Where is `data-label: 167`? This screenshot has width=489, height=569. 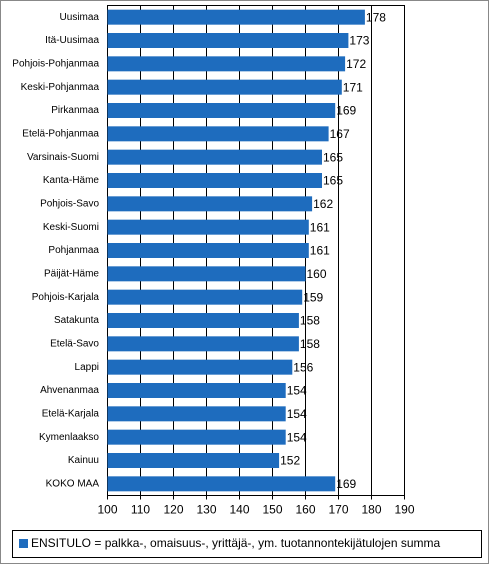 data-label: 167 is located at coordinates (340, 134).